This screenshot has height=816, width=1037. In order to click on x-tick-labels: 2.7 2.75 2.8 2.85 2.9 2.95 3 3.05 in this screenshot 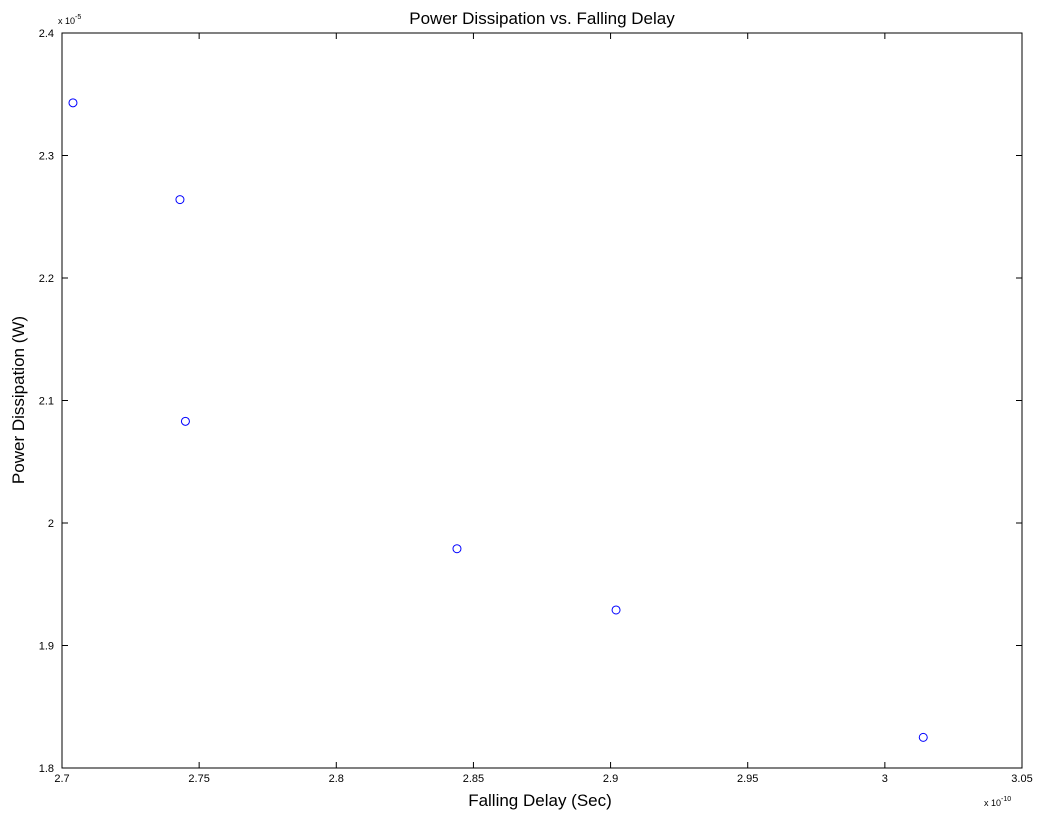, I will do `click(543, 779)`.